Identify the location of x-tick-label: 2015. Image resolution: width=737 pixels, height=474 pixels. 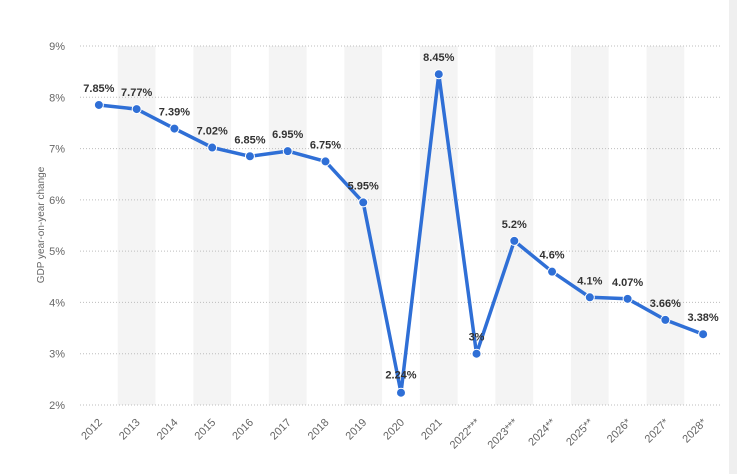
(205, 430).